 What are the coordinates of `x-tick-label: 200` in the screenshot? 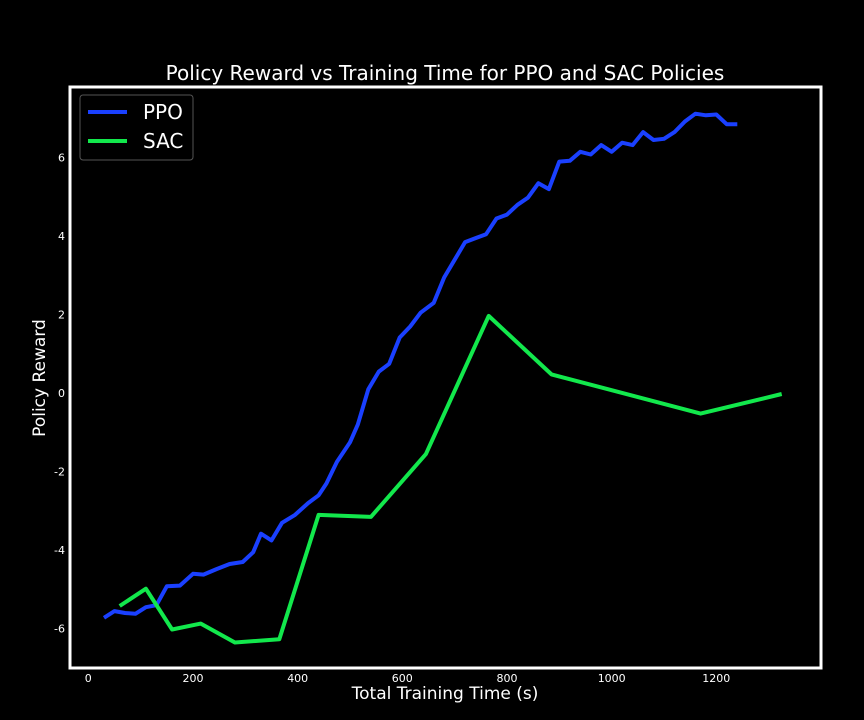 It's located at (193, 678).